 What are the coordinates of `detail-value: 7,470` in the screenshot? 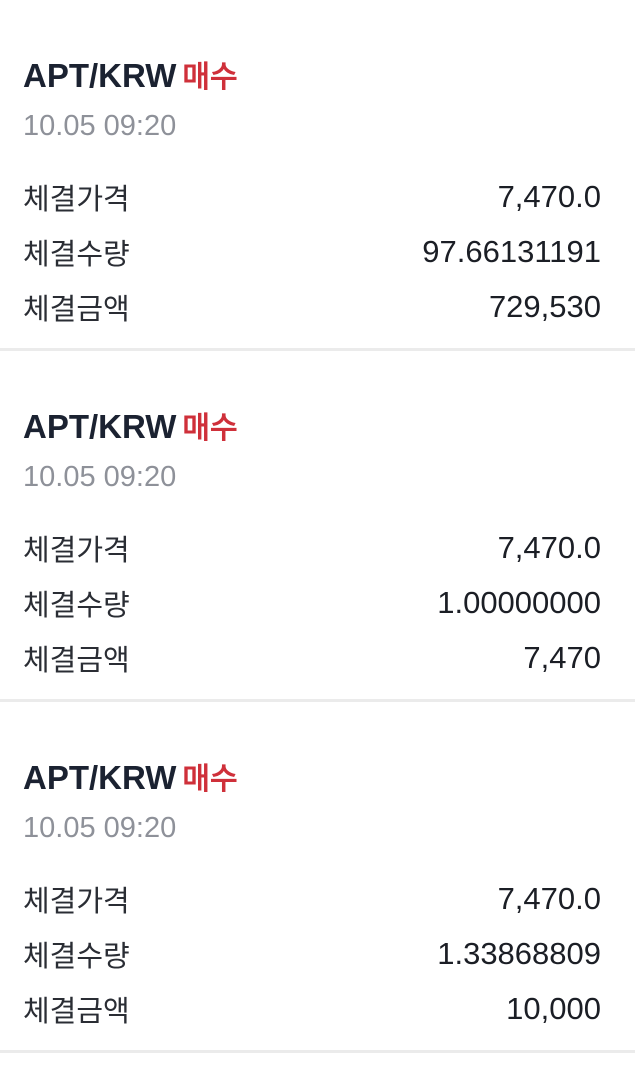 It's located at (562, 657).